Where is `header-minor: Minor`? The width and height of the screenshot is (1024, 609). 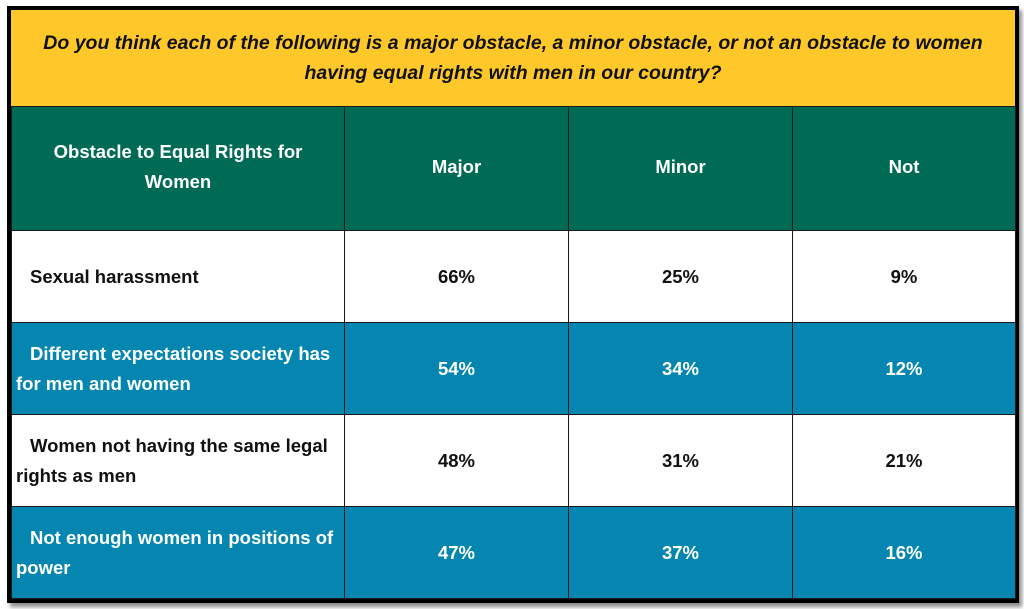 header-minor: Minor is located at coordinates (680, 168).